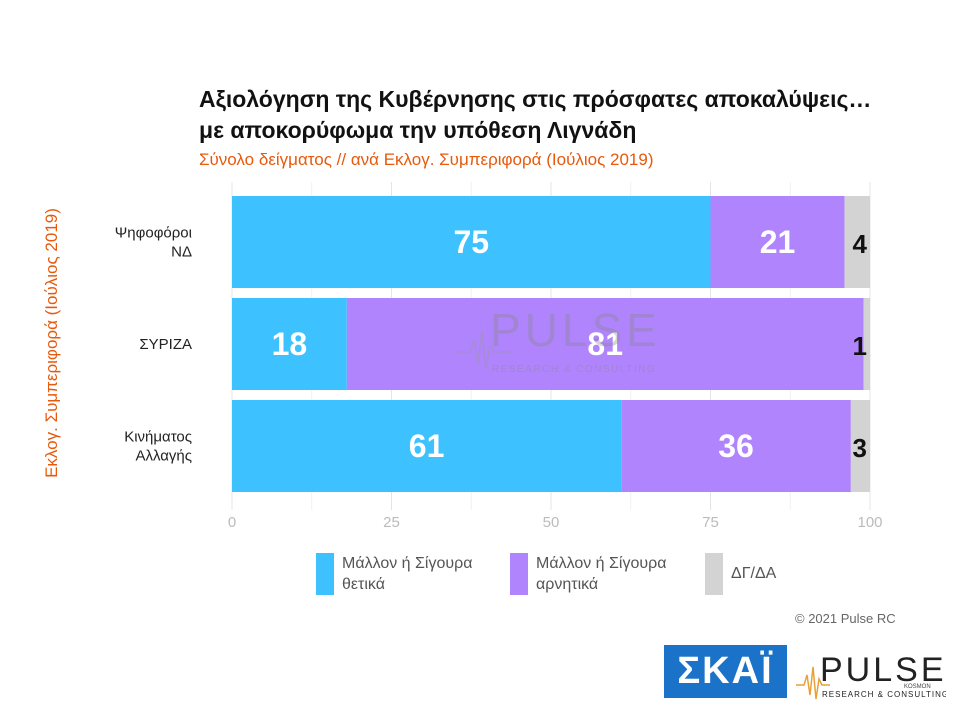 This screenshot has height=708, width=955. I want to click on pulse-logo-tagline: RESEARCH & CONSULTING, so click(884, 694).